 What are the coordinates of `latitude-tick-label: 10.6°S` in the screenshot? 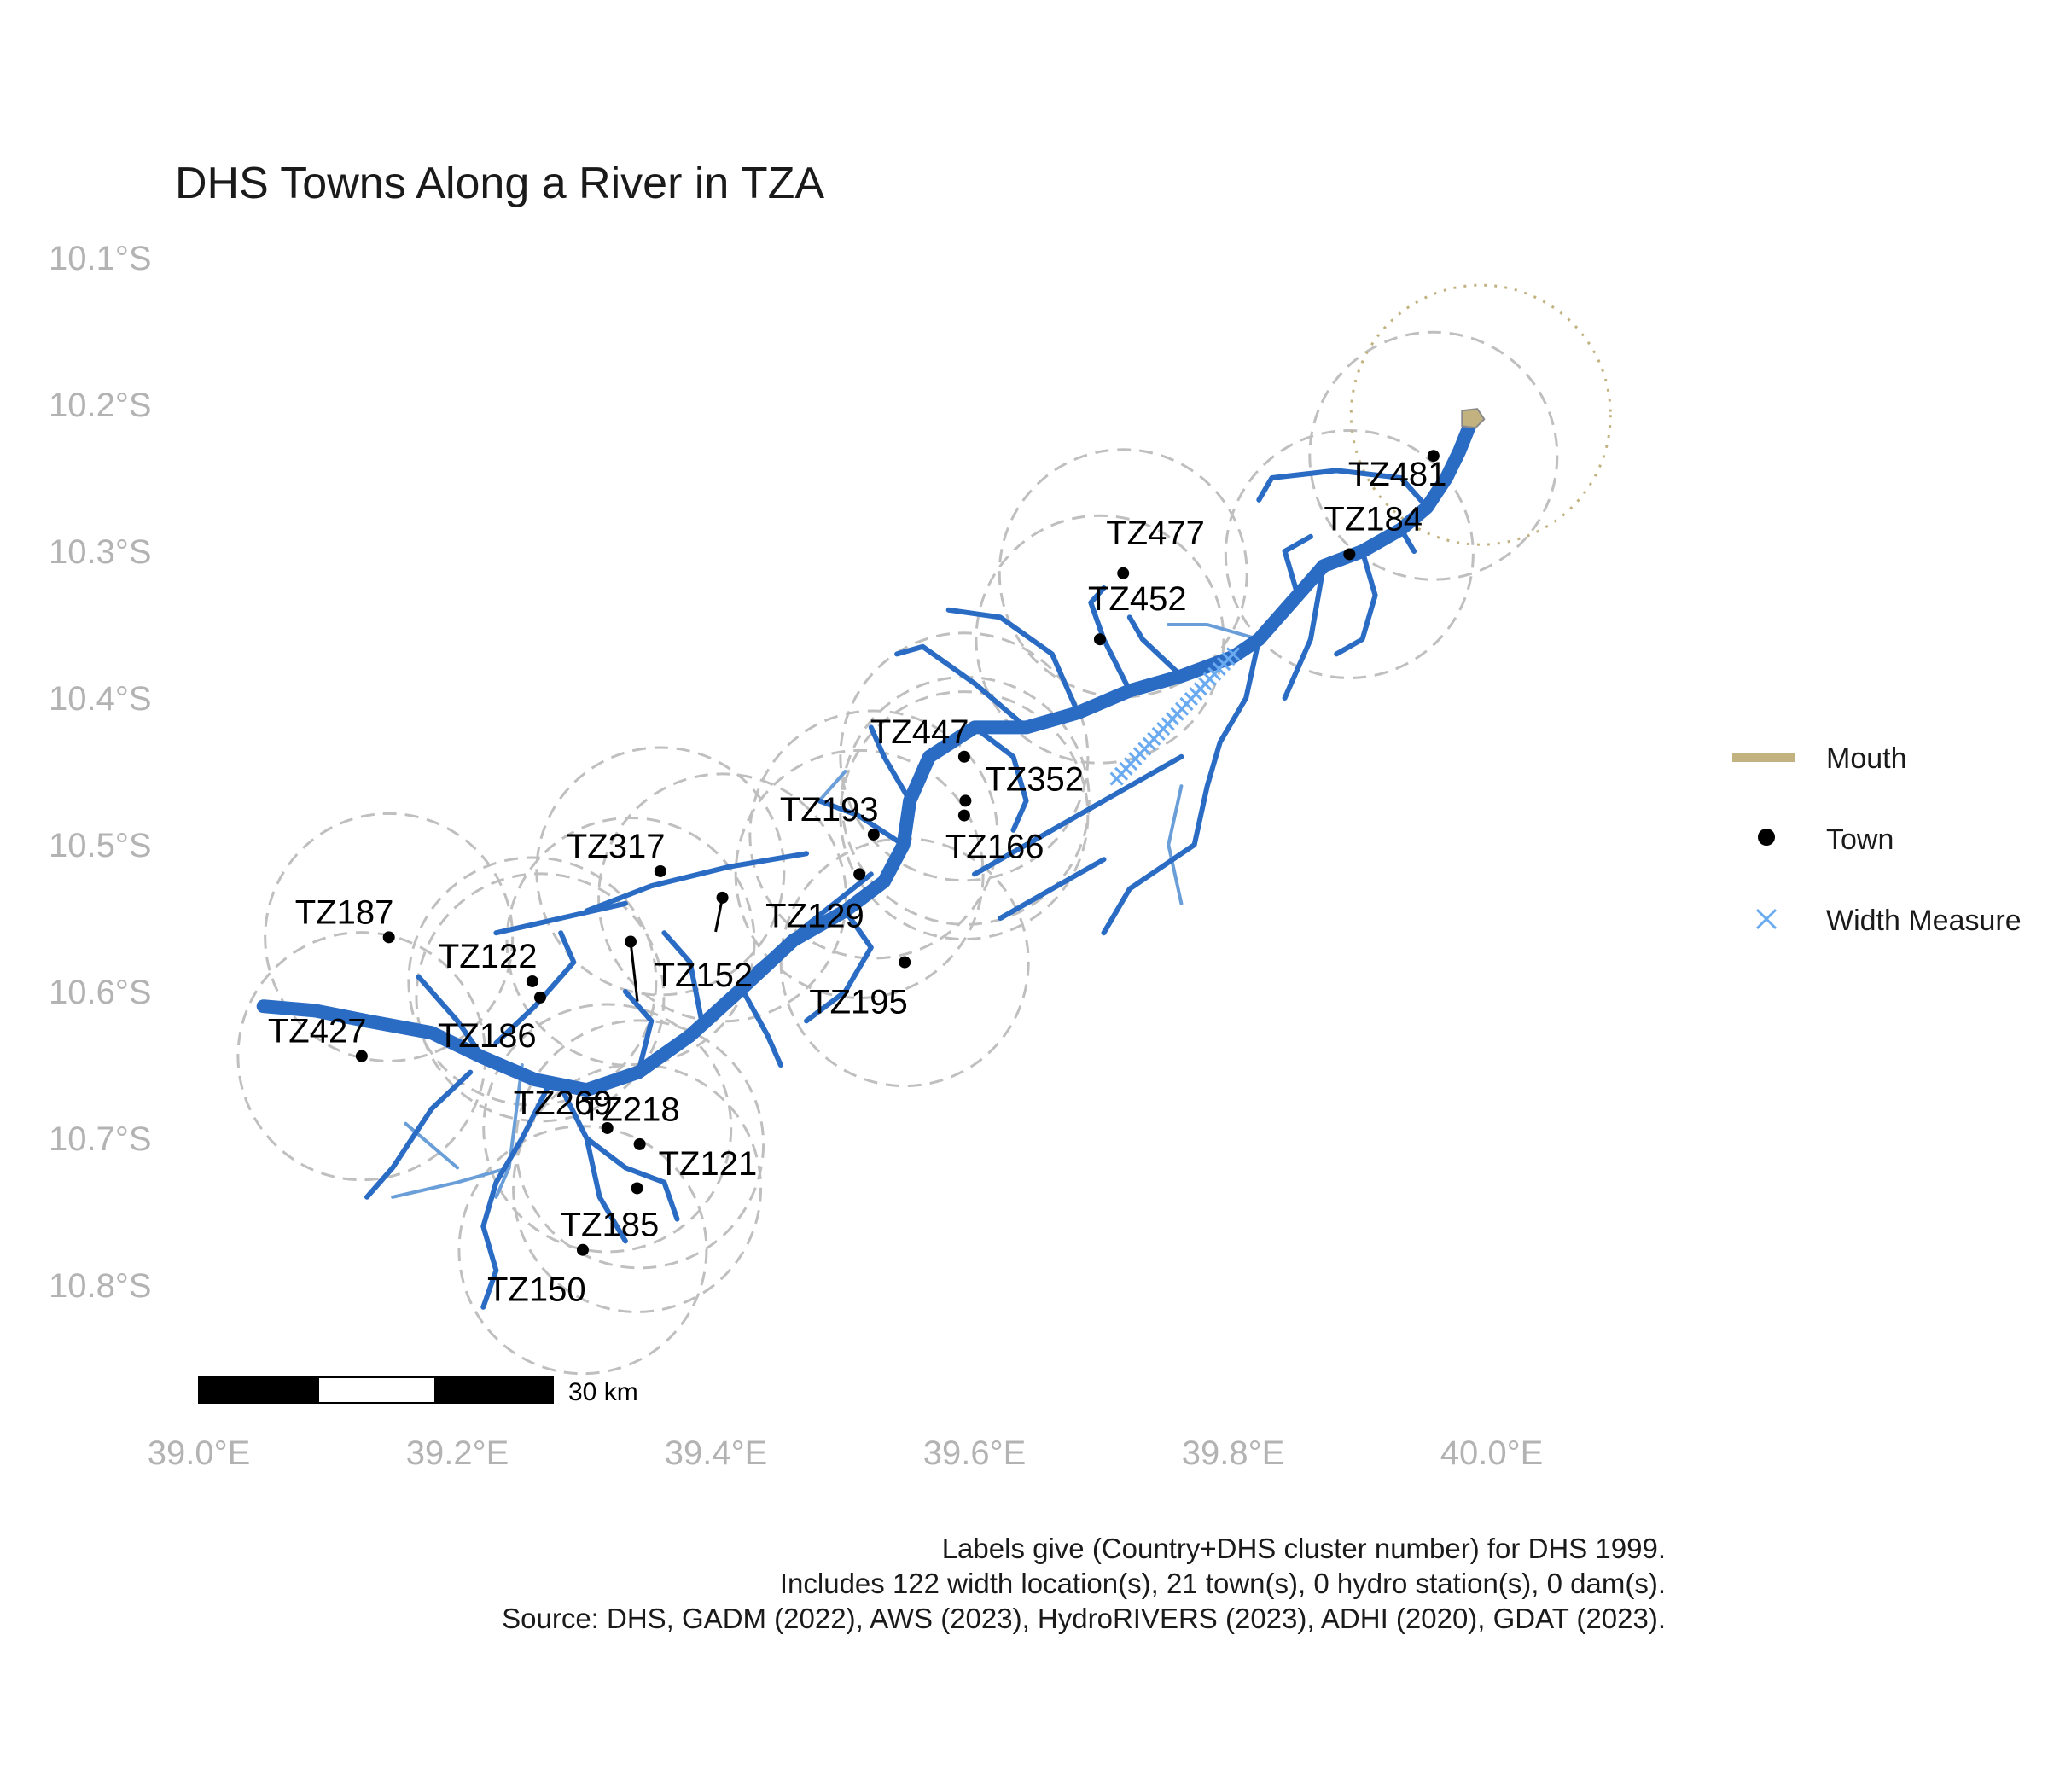 It's located at (100, 993).